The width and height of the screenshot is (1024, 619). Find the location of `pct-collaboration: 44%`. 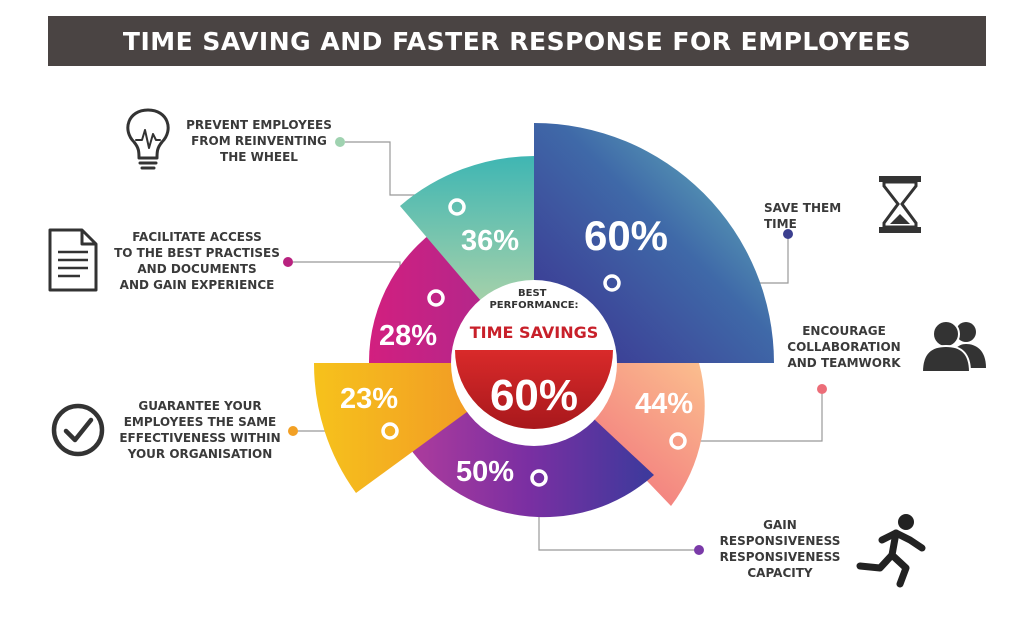

pct-collaboration: 44% is located at coordinates (664, 404).